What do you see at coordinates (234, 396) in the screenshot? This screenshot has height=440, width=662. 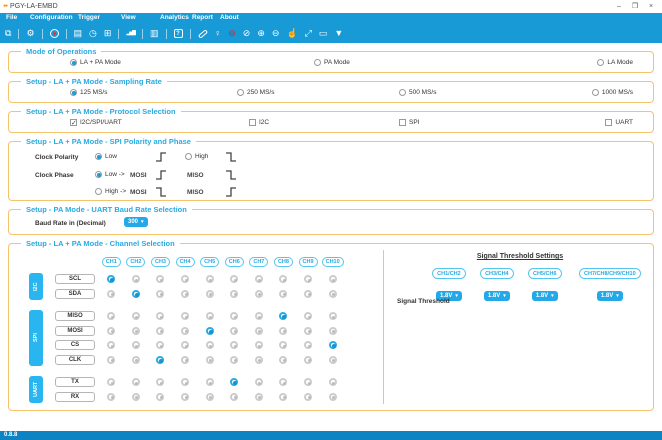 I see `radio-rx-ch6` at bounding box center [234, 396].